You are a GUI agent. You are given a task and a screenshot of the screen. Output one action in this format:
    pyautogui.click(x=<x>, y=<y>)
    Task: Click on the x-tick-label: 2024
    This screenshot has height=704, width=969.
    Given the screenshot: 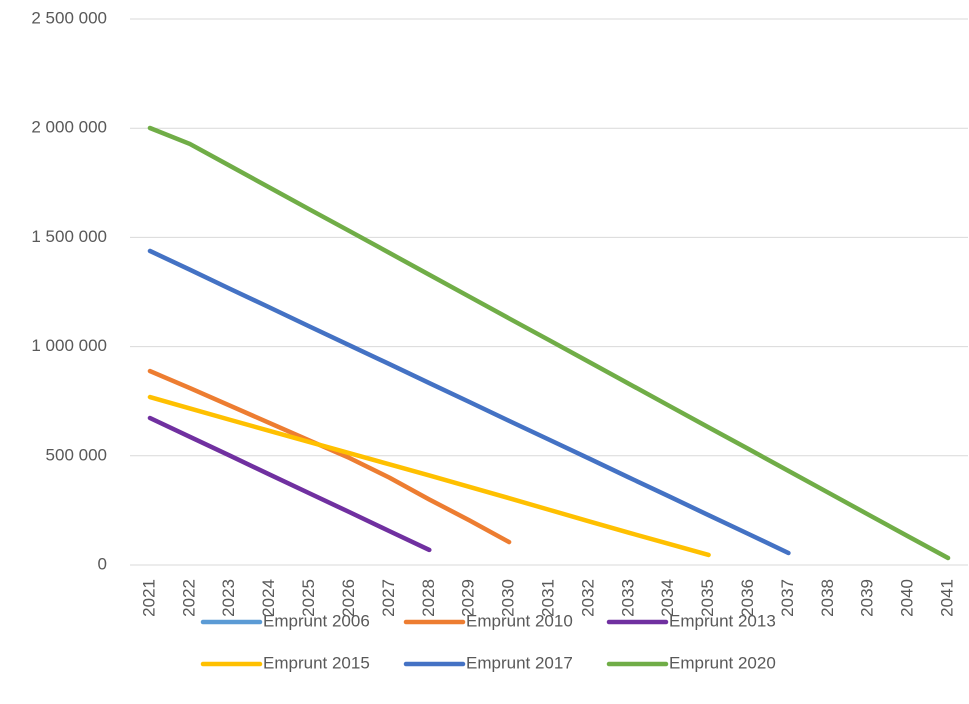 What is the action you would take?
    pyautogui.click(x=268, y=598)
    